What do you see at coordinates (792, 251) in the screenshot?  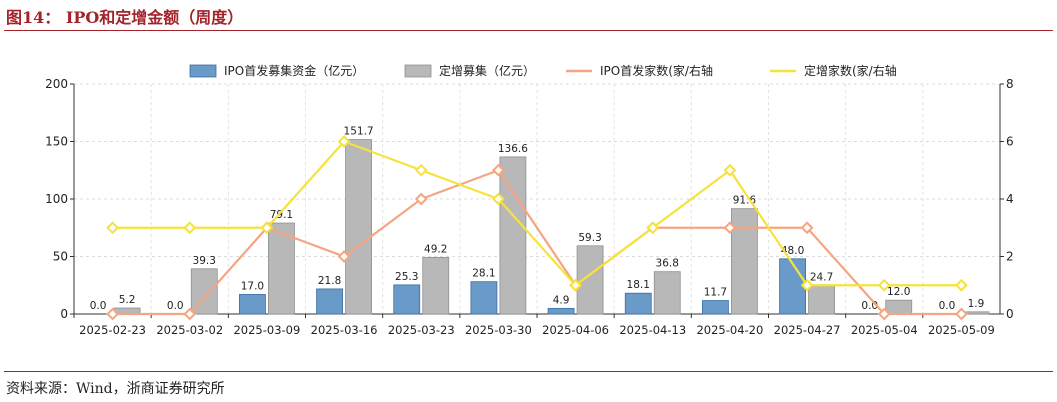 I see `bar-data-label: 48.0` at bounding box center [792, 251].